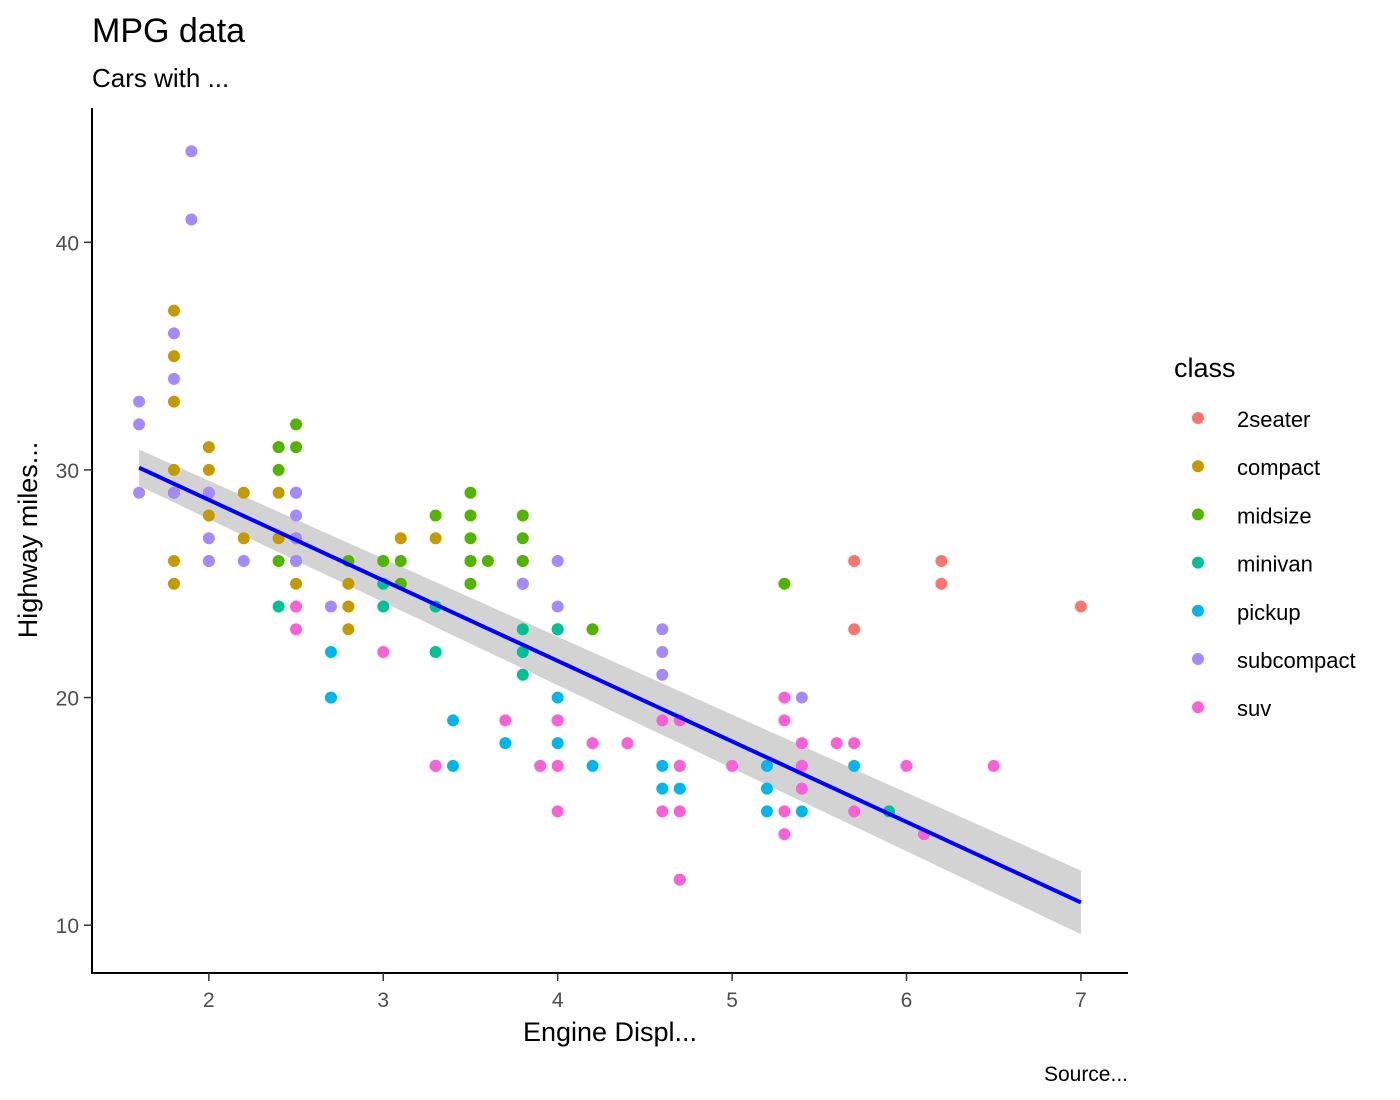 The height and width of the screenshot is (1100, 1400). I want to click on chart-title: MPG data, so click(168, 31).